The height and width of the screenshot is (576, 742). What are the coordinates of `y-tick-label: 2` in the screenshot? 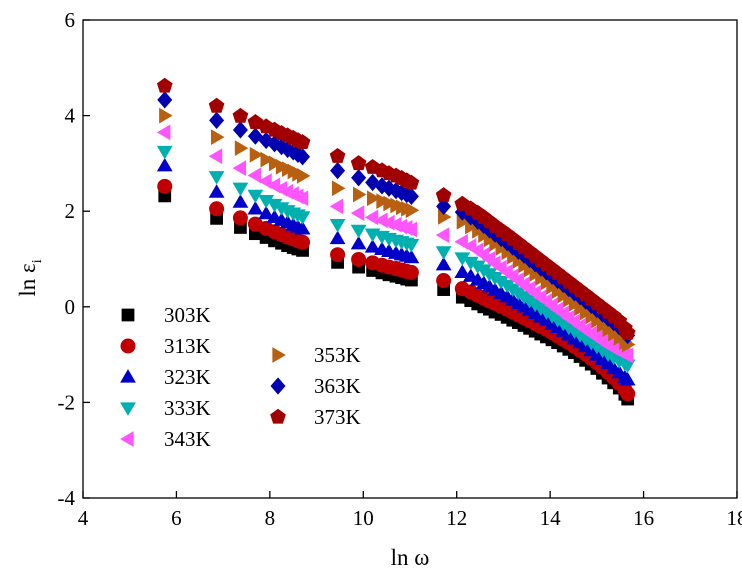 It's located at (70, 211).